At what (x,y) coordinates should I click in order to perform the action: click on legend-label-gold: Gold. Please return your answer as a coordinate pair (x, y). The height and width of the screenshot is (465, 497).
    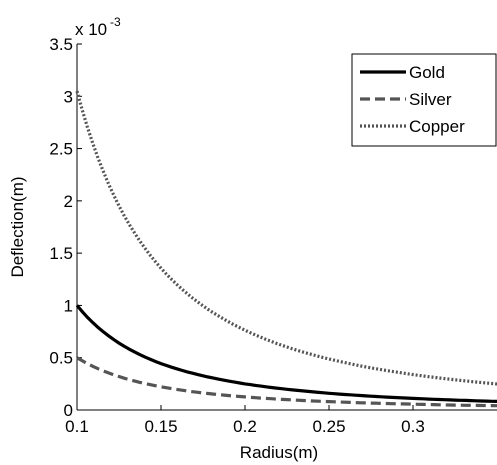
    Looking at the image, I should click on (427, 72).